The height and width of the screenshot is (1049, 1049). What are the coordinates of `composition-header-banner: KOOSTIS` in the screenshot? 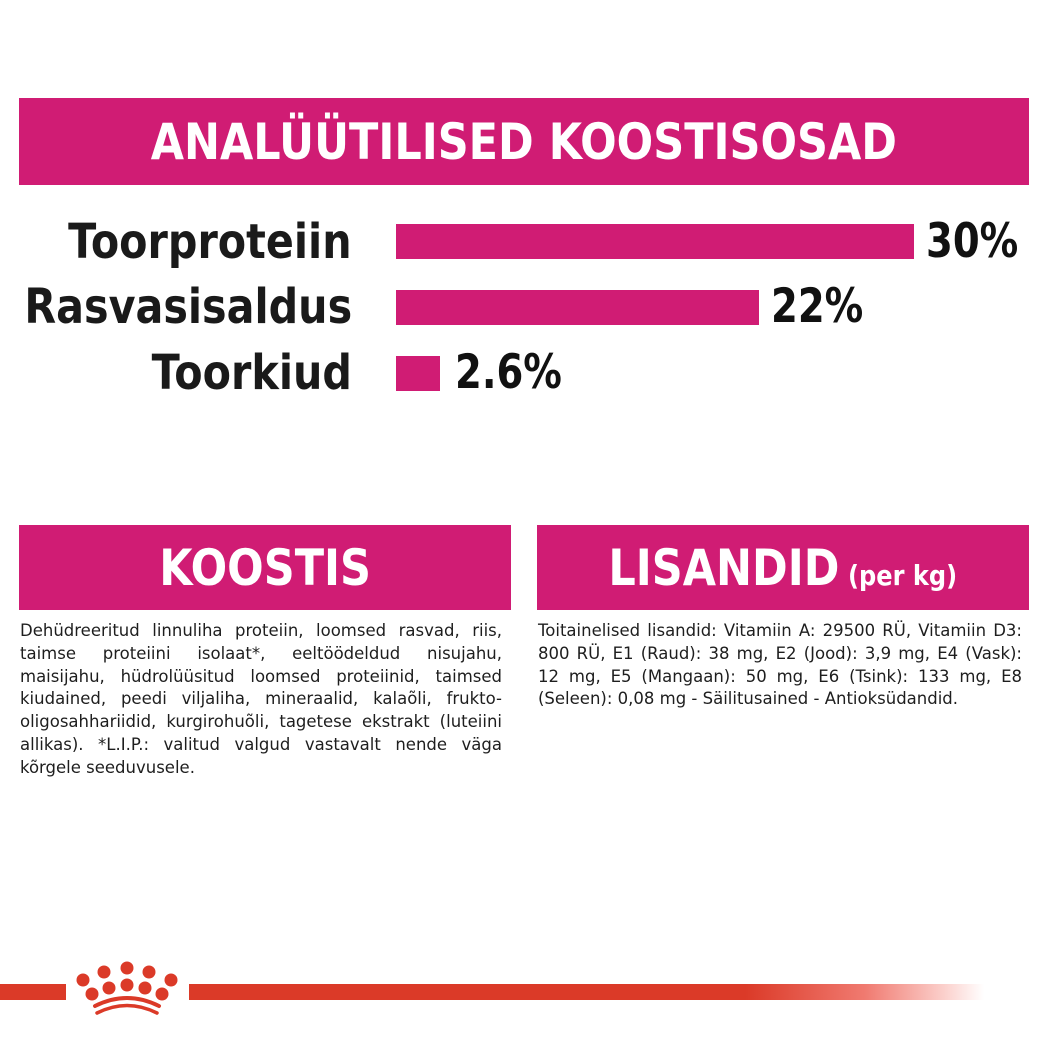 It's located at (265, 567).